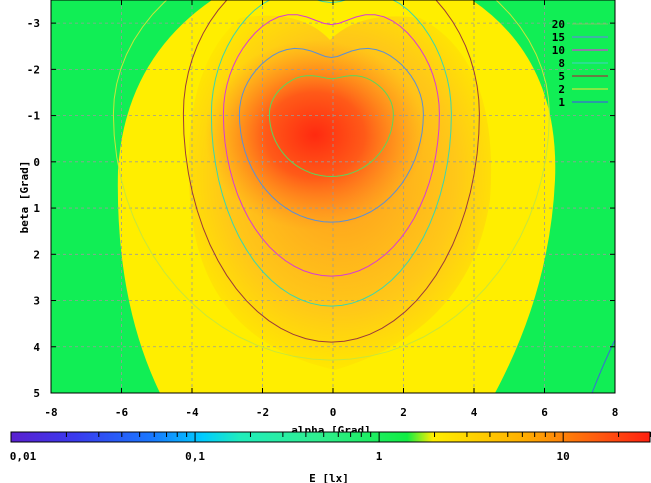  I want to click on colorbar, so click(330, 437).